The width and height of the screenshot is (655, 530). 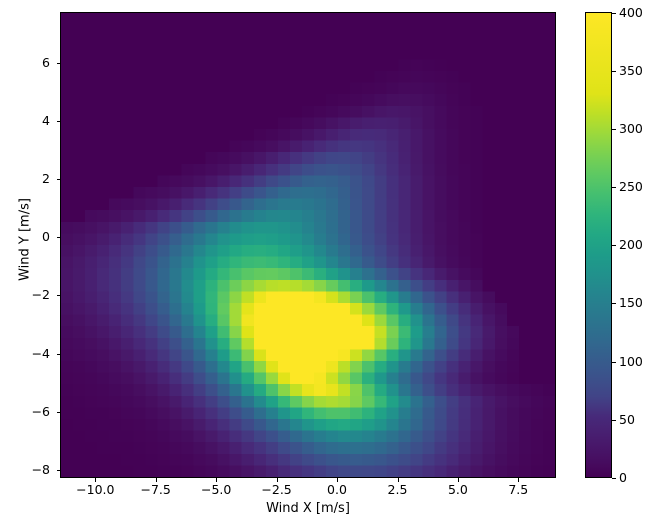 I want to click on x-axis-label: Wind X [m/s], so click(x=308, y=508).